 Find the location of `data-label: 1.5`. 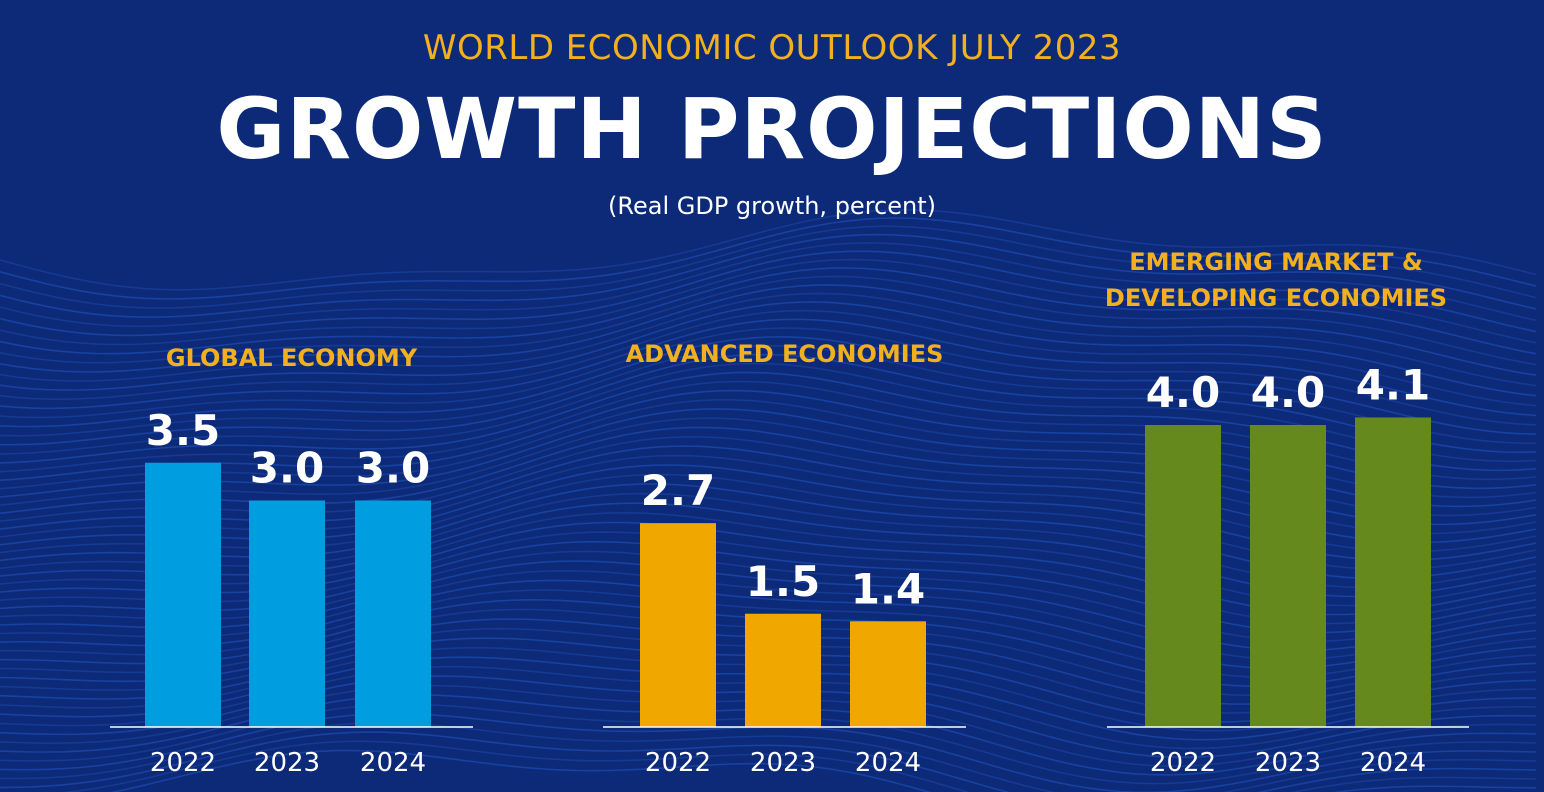

data-label: 1.5 is located at coordinates (783, 581).